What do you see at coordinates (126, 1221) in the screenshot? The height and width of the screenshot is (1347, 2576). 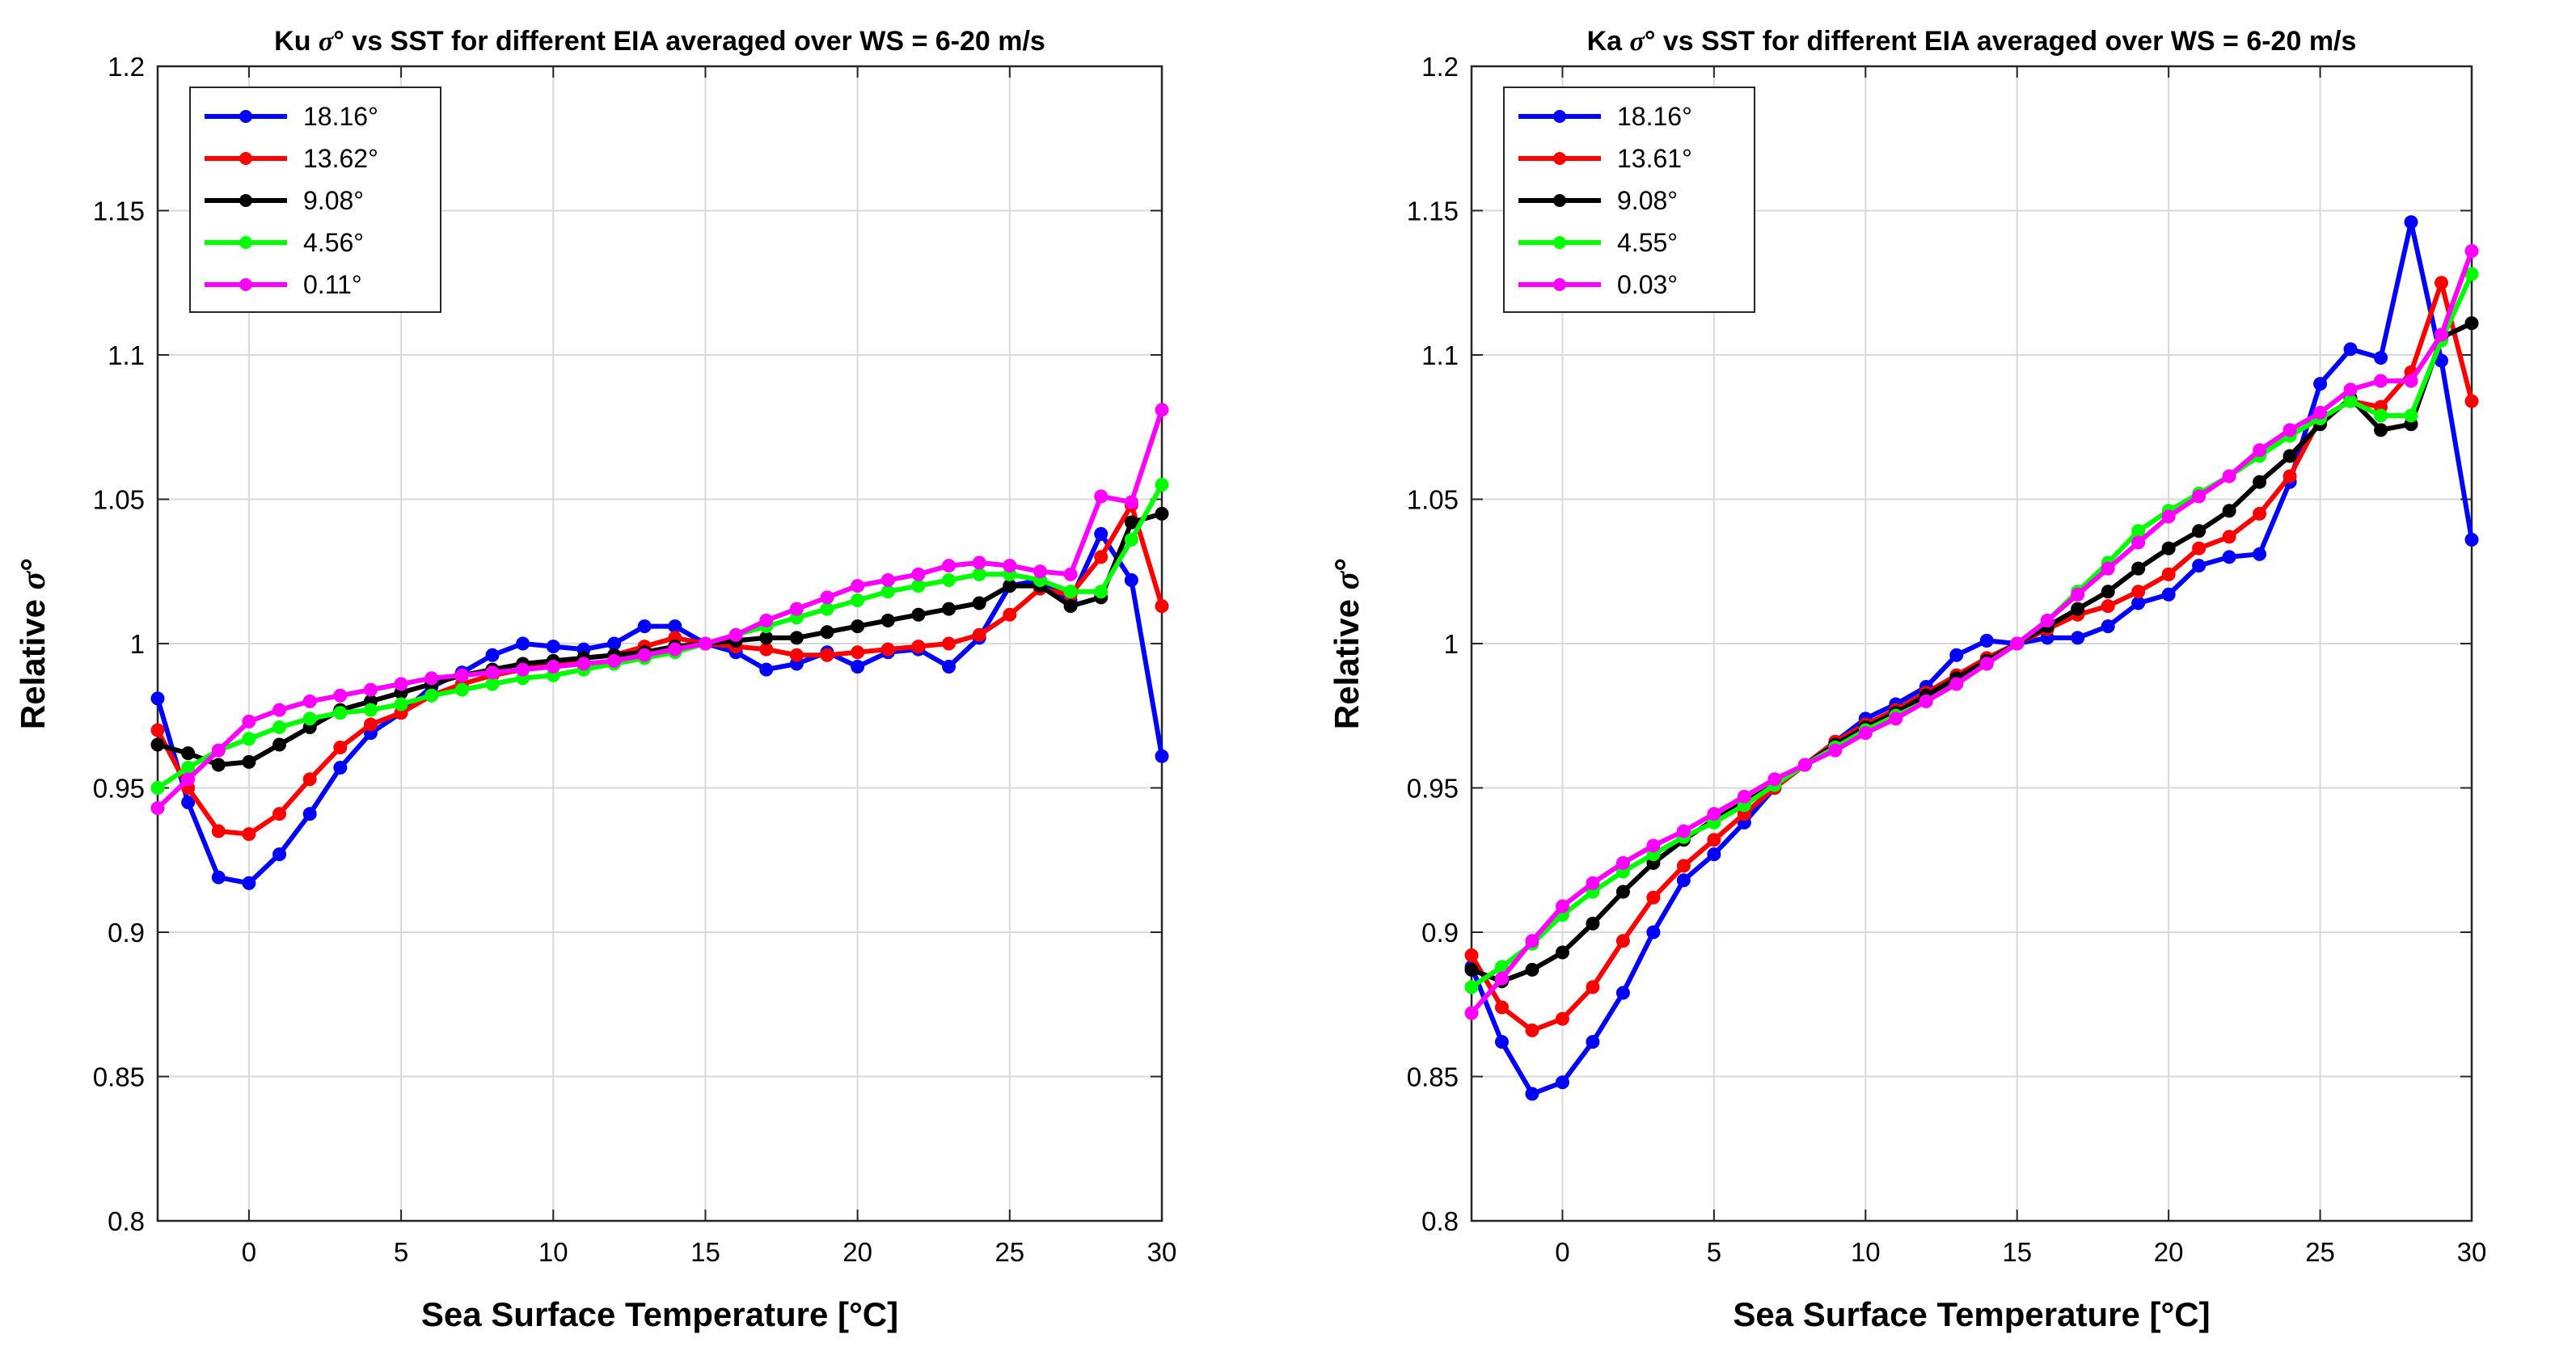 I see `y-tick-label: 0.8` at bounding box center [126, 1221].